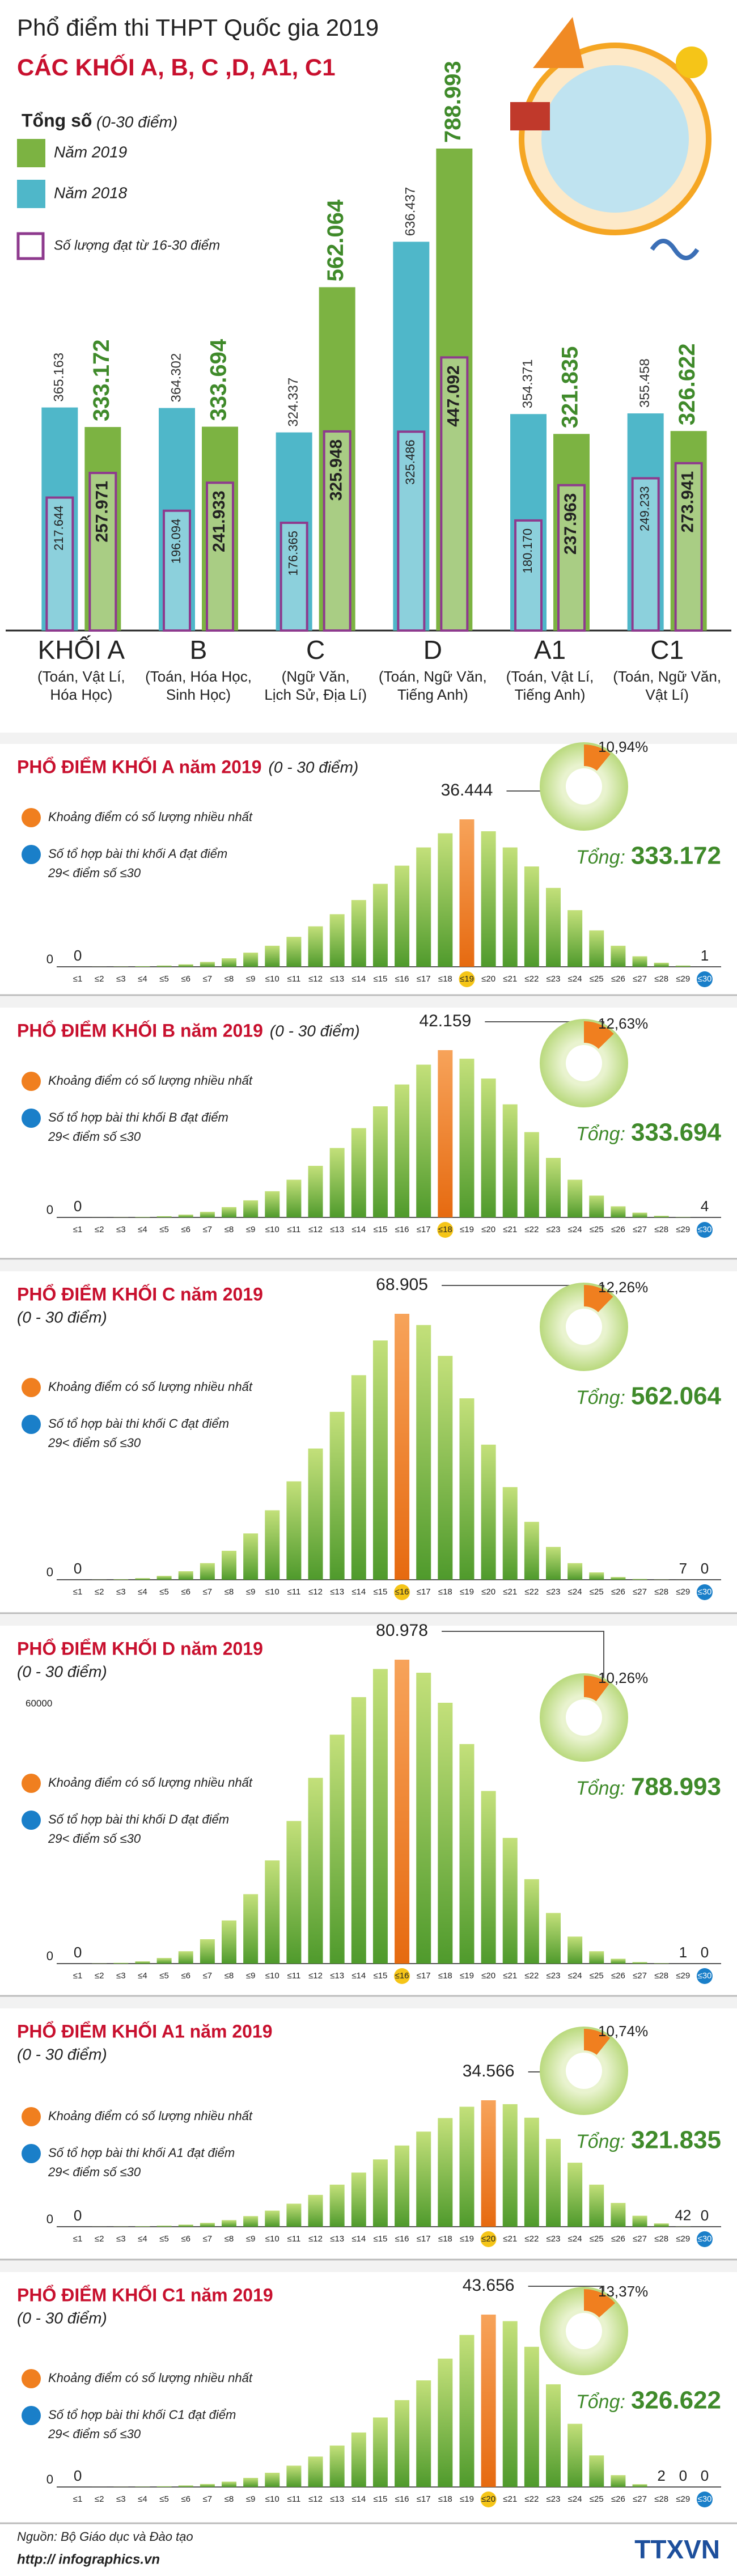 This screenshot has width=737, height=2576. I want to click on peak-label: 43.656, so click(489, 2285).